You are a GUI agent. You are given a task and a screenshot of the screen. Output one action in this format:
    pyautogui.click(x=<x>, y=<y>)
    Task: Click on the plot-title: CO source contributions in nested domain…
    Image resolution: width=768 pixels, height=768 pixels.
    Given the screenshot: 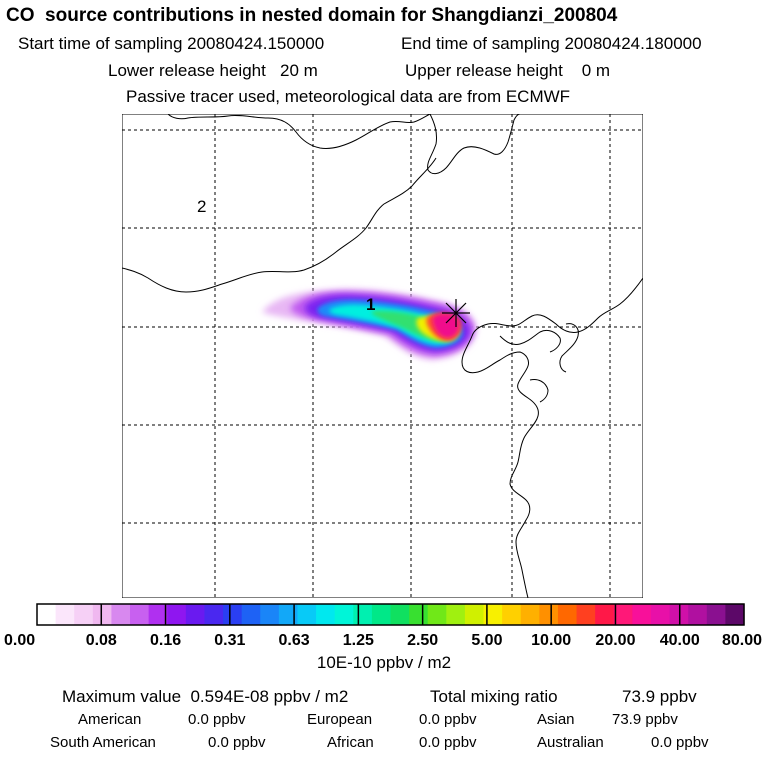 What is the action you would take?
    pyautogui.click(x=312, y=15)
    